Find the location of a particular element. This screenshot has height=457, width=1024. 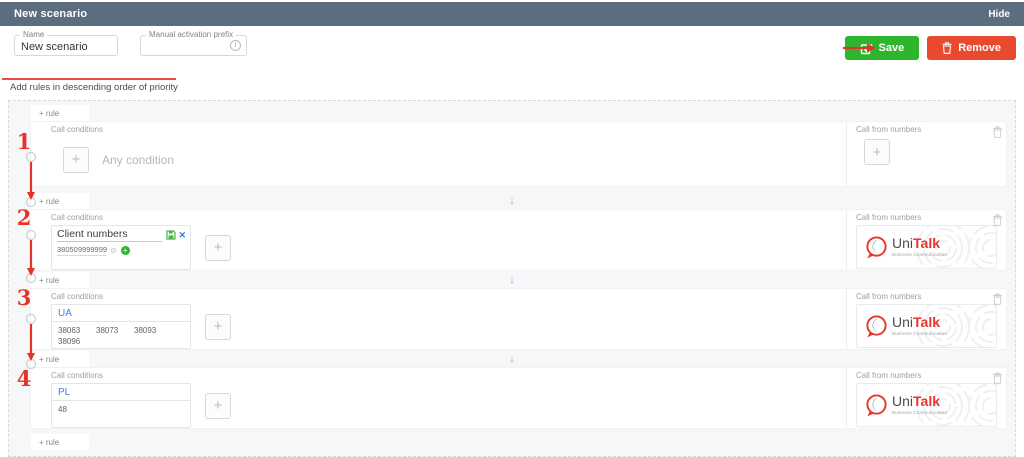

save-condition-icon is located at coordinates (171, 235).